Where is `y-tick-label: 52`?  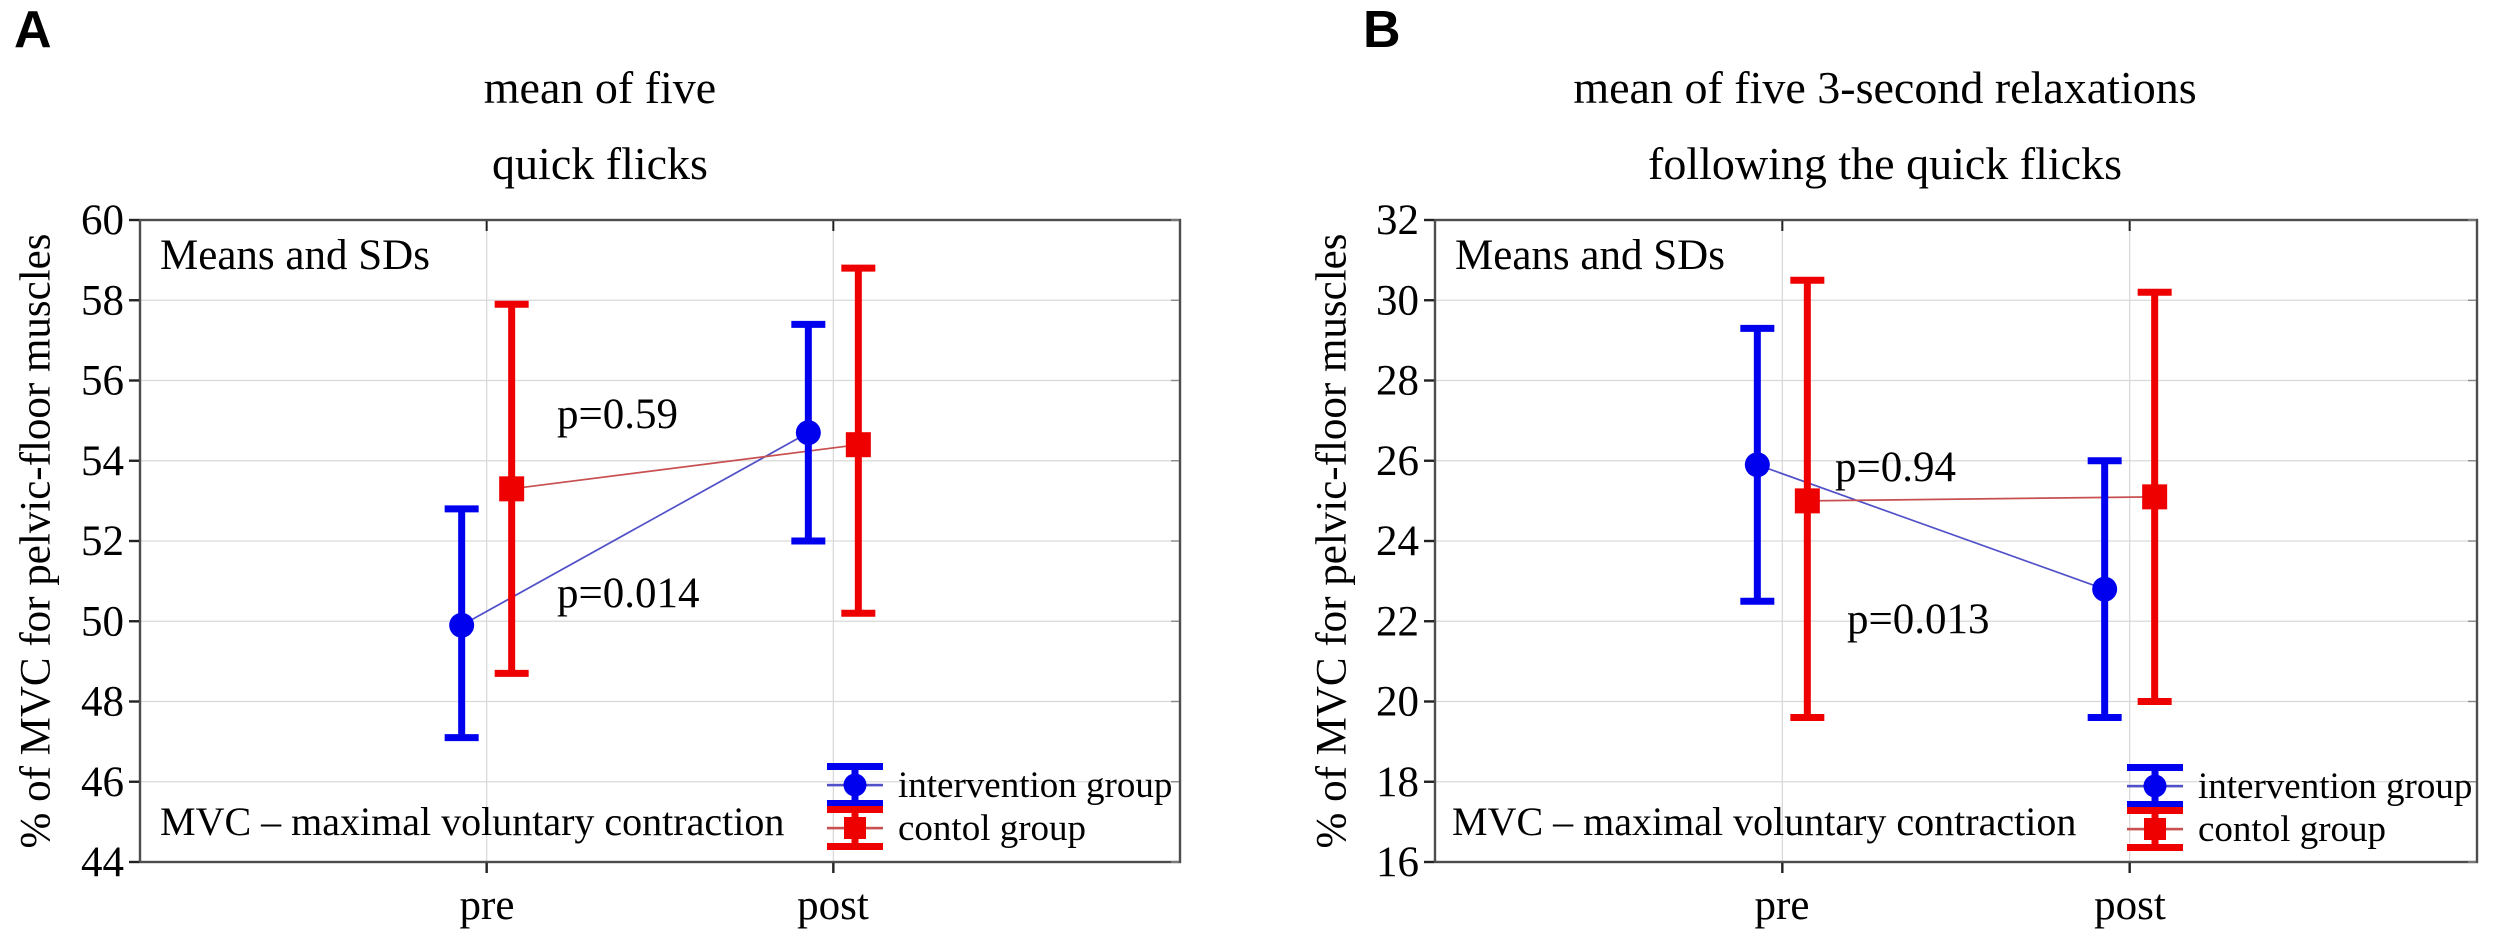 y-tick-label: 52 is located at coordinates (102, 541).